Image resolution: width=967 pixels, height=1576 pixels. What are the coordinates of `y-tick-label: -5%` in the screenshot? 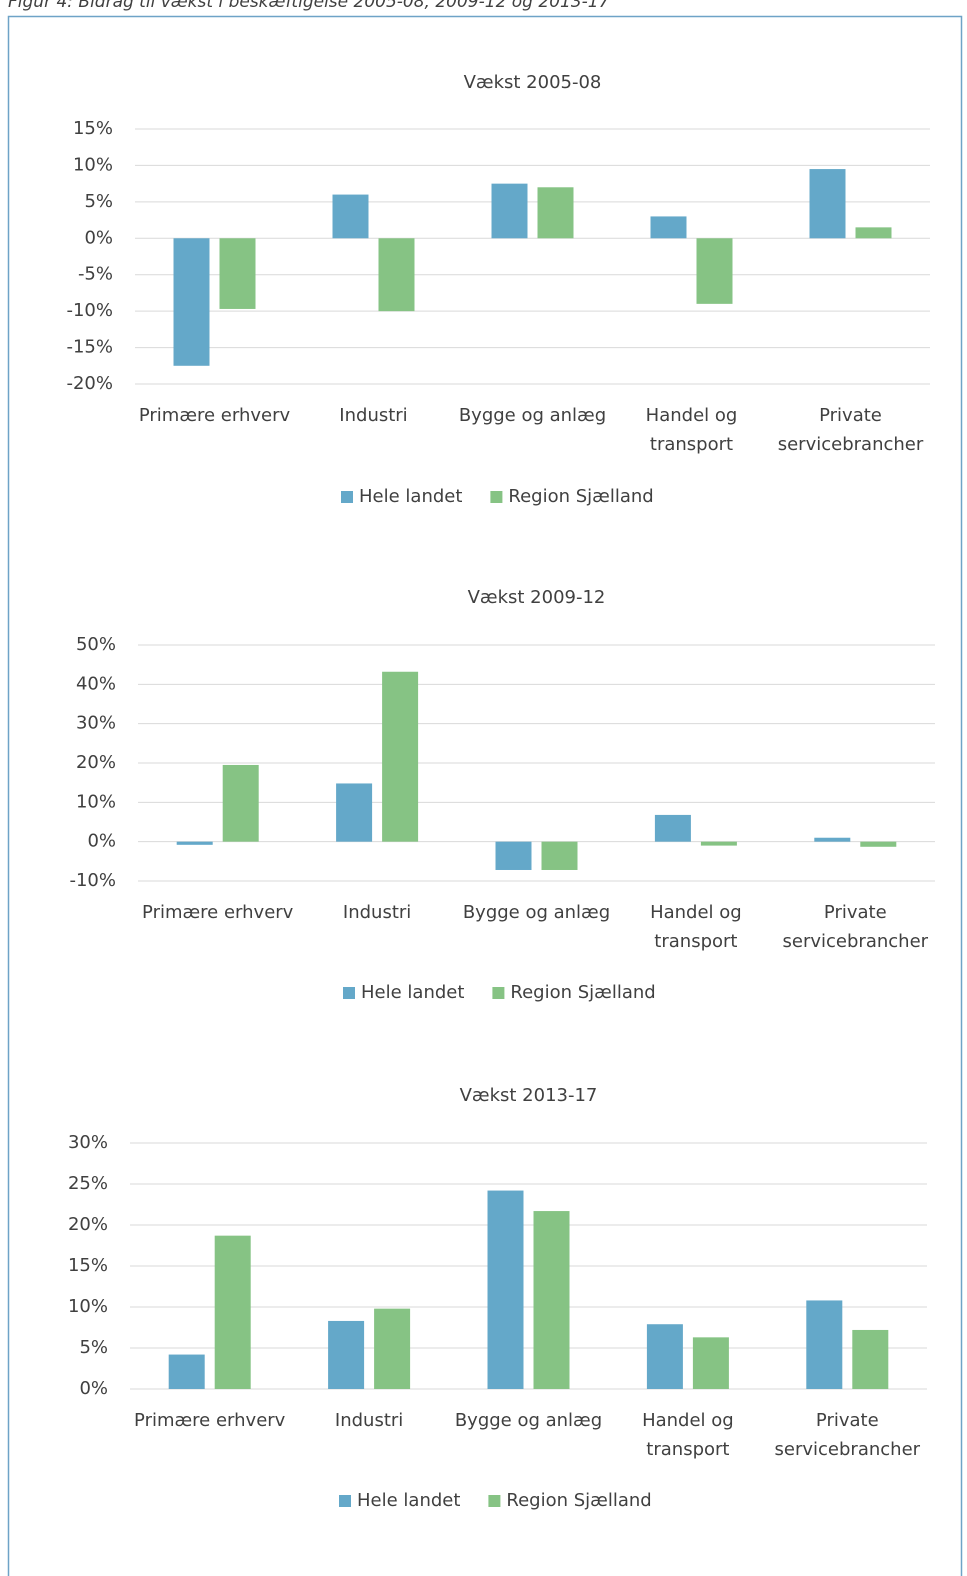 It's located at (95, 274).